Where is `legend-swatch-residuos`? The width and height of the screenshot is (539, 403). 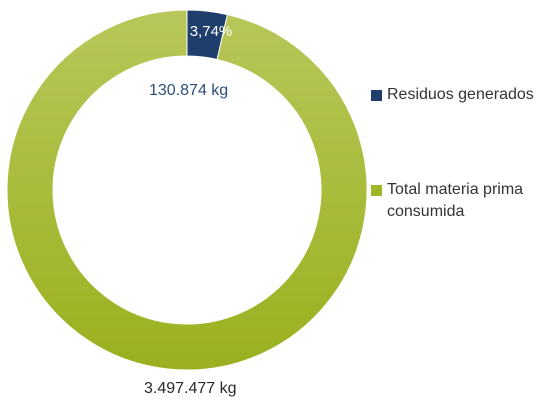
legend-swatch-residuos is located at coordinates (376, 95).